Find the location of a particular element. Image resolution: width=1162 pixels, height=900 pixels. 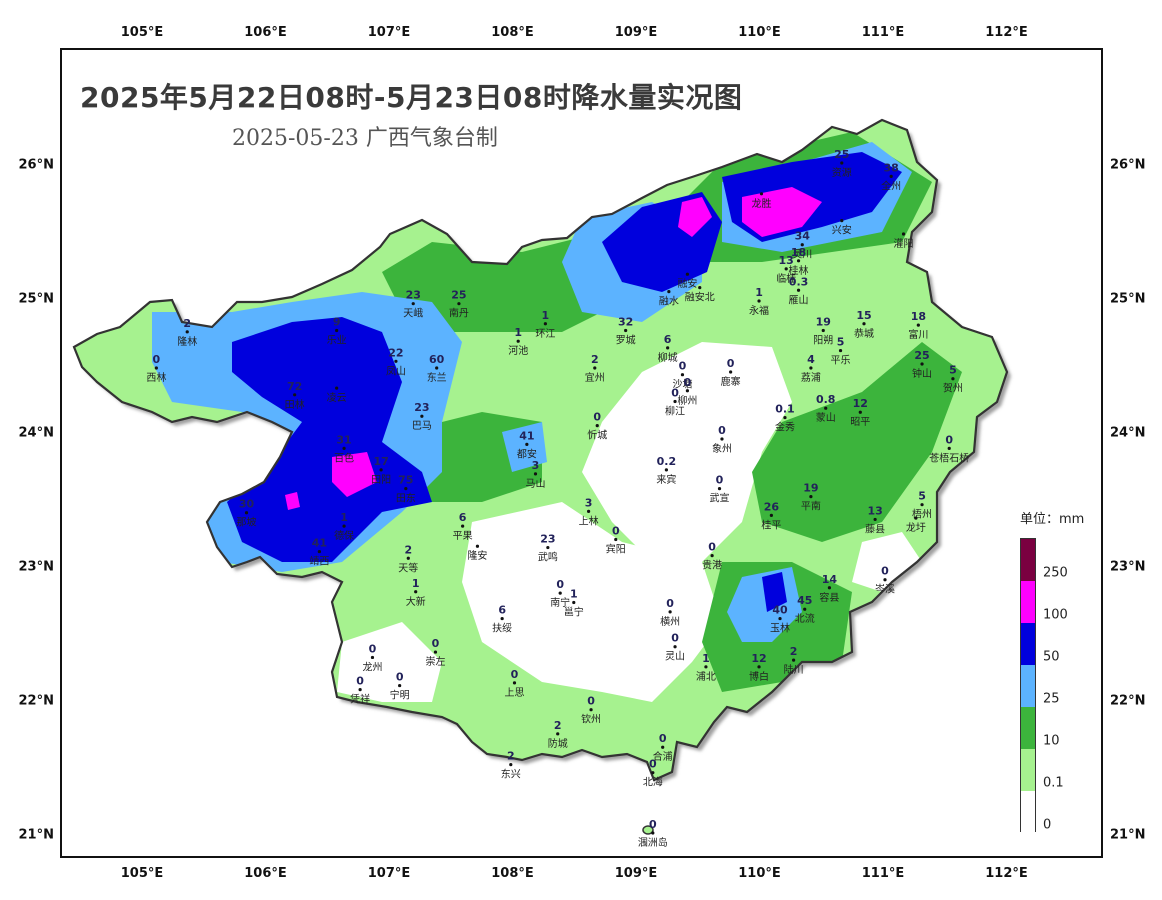

station-marker: 0沙塘 is located at coordinates (682, 375).